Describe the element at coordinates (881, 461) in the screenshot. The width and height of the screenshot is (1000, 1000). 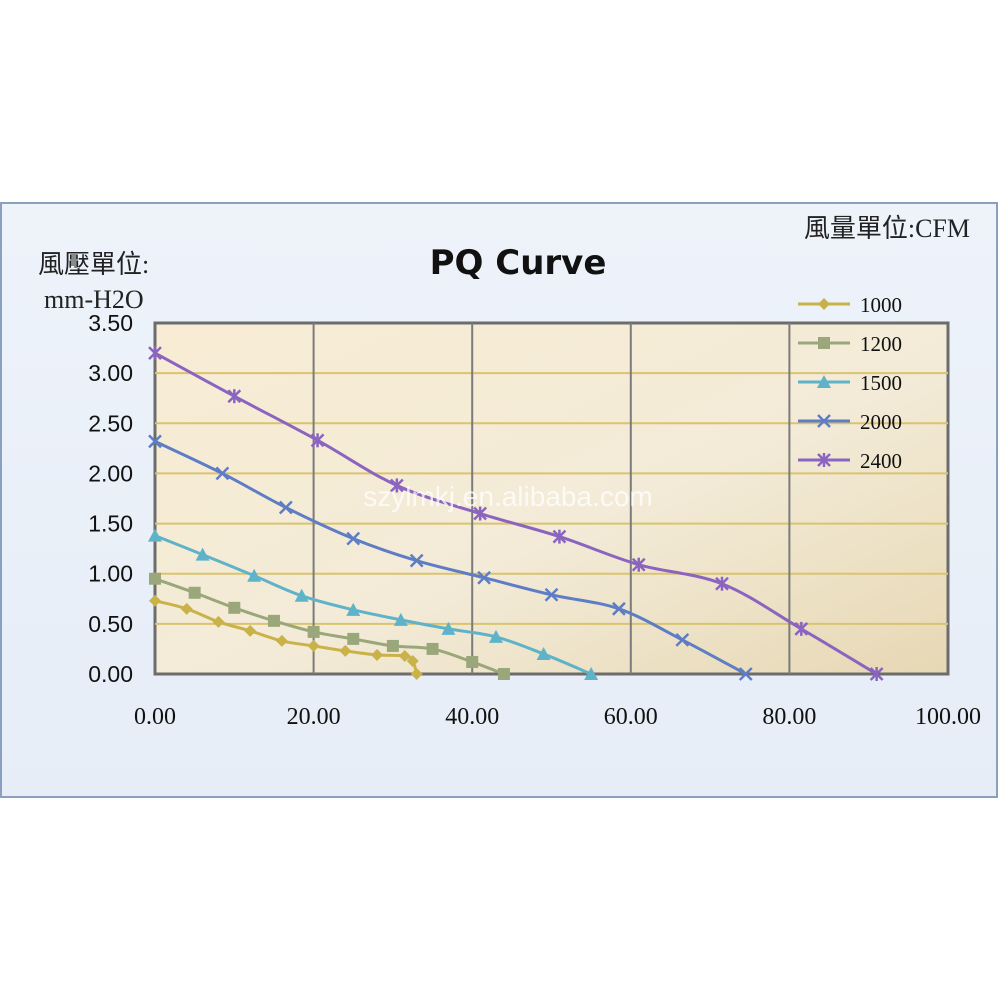
I see `legend-label-2400: 2400` at that location.